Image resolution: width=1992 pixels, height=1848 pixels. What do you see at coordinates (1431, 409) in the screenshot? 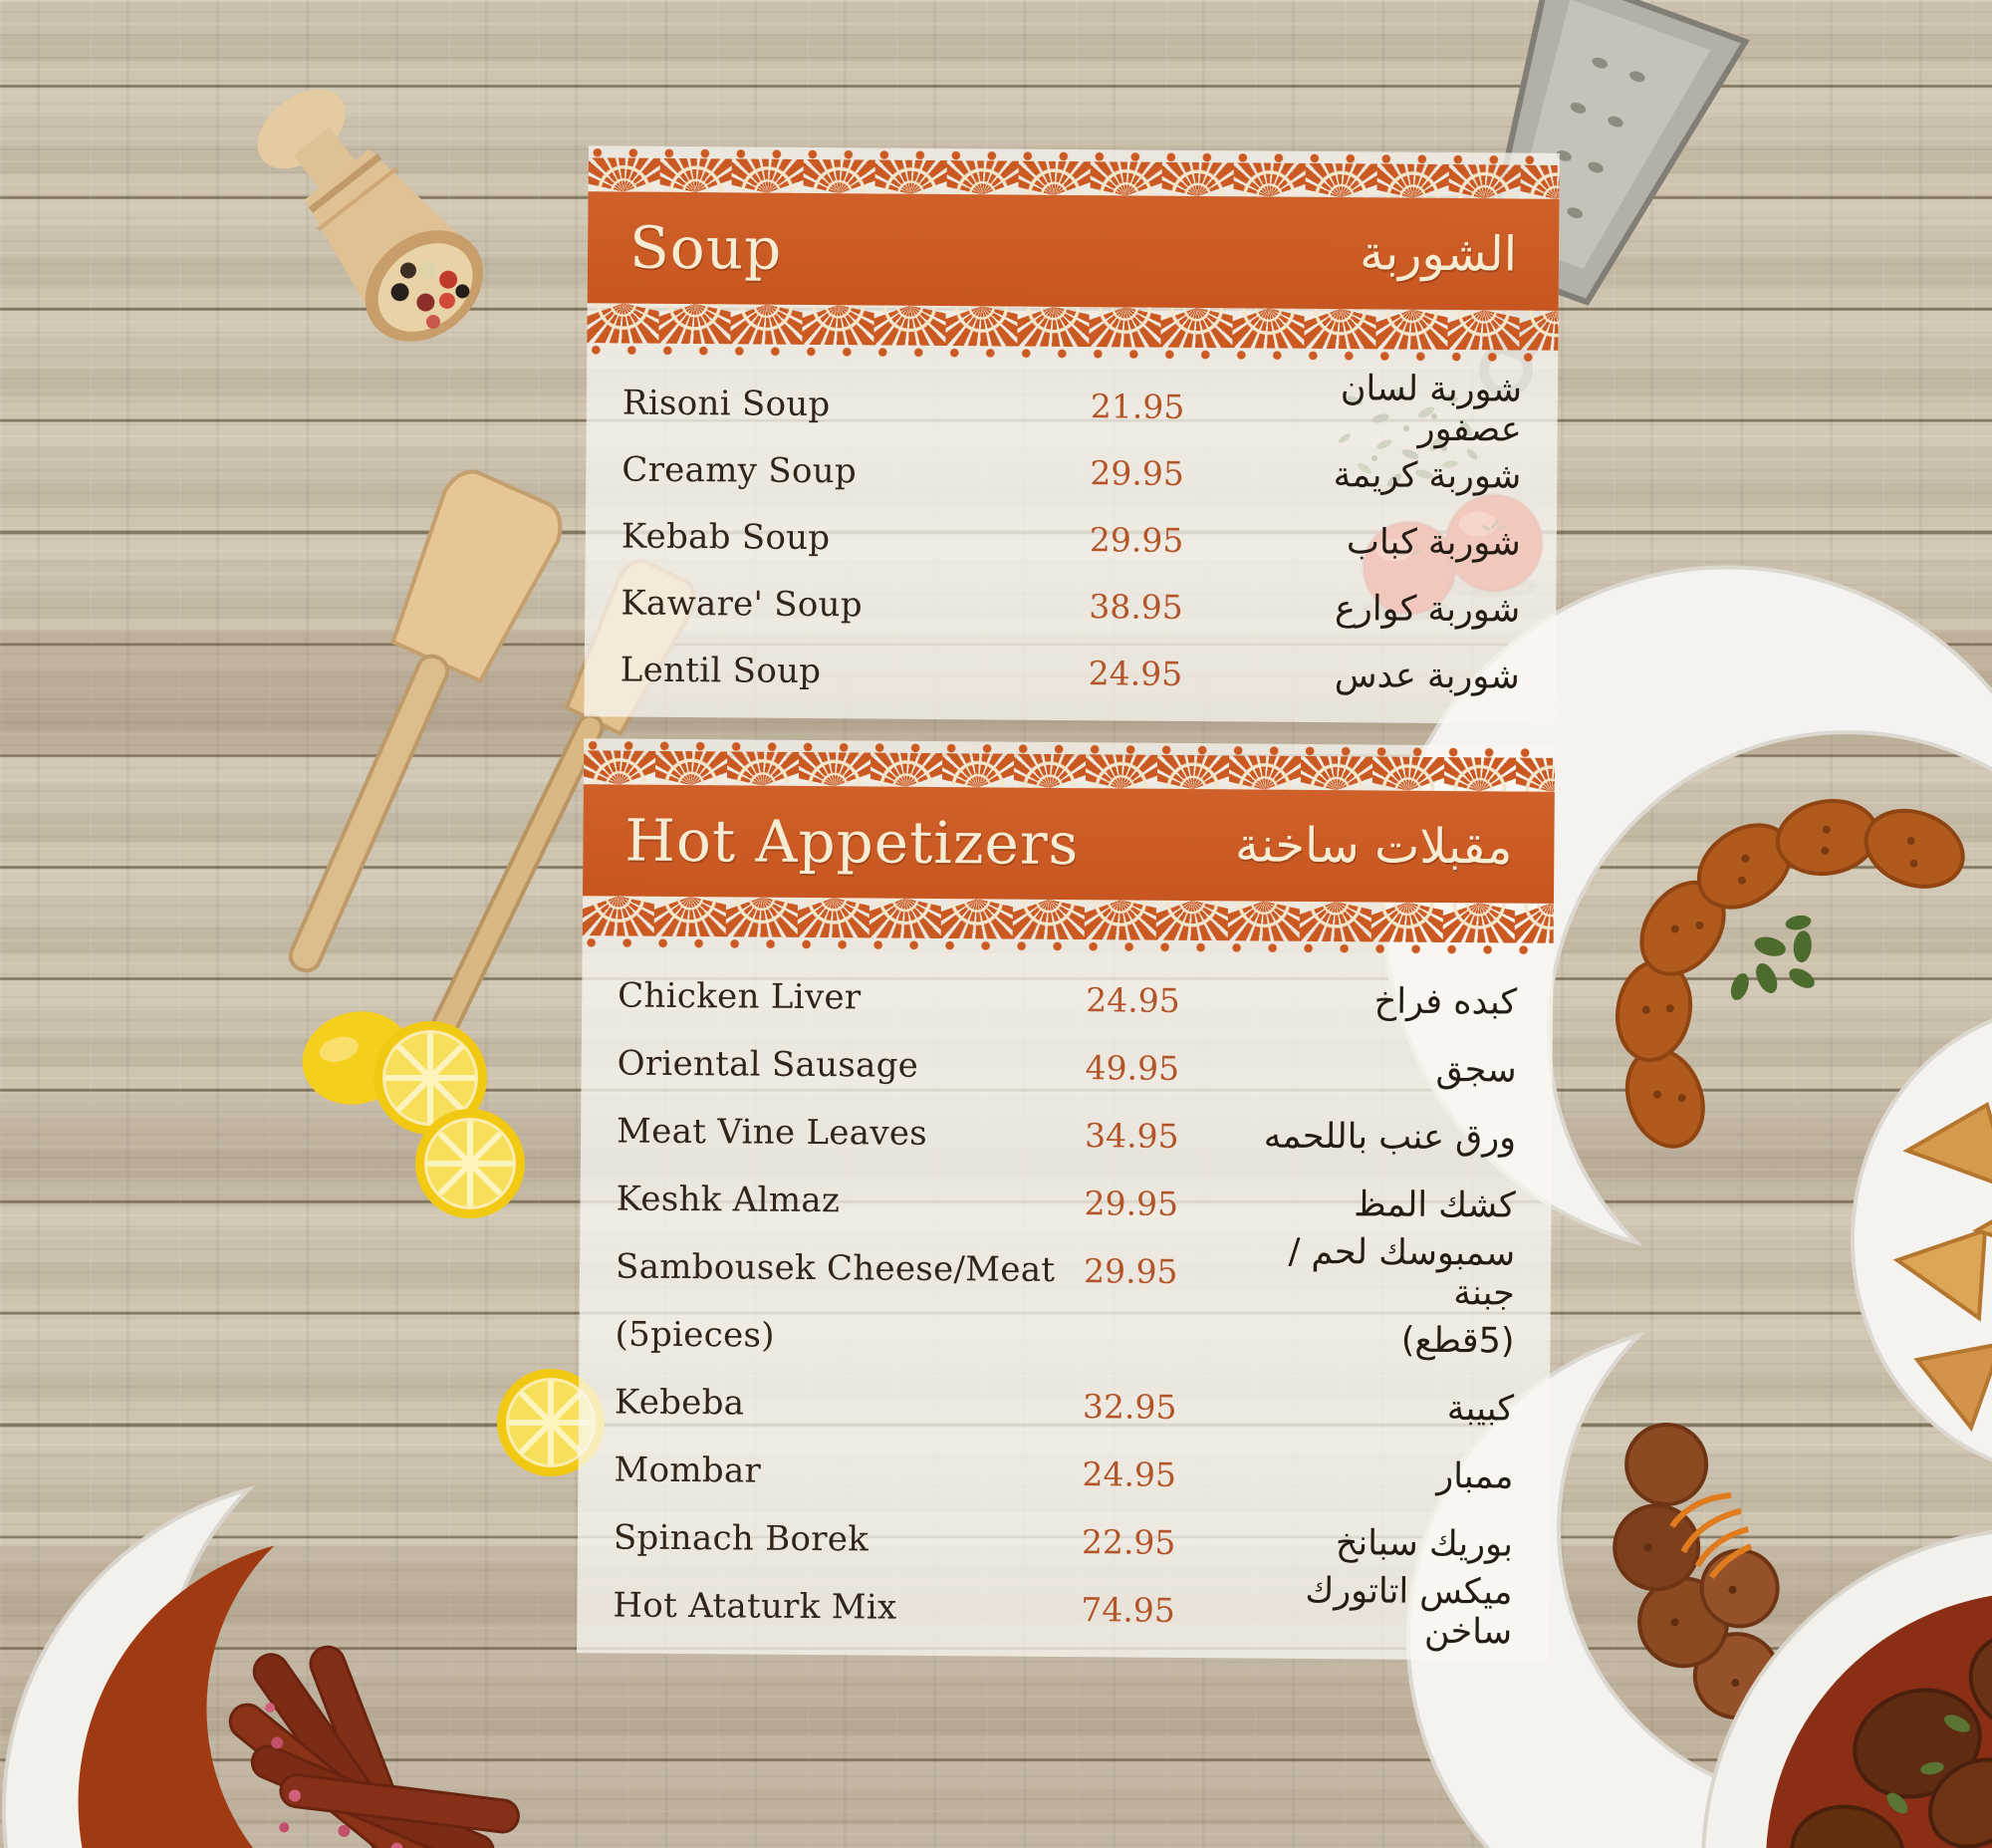
I see `item-name-ar: شوربة لسان عصفور` at bounding box center [1431, 409].